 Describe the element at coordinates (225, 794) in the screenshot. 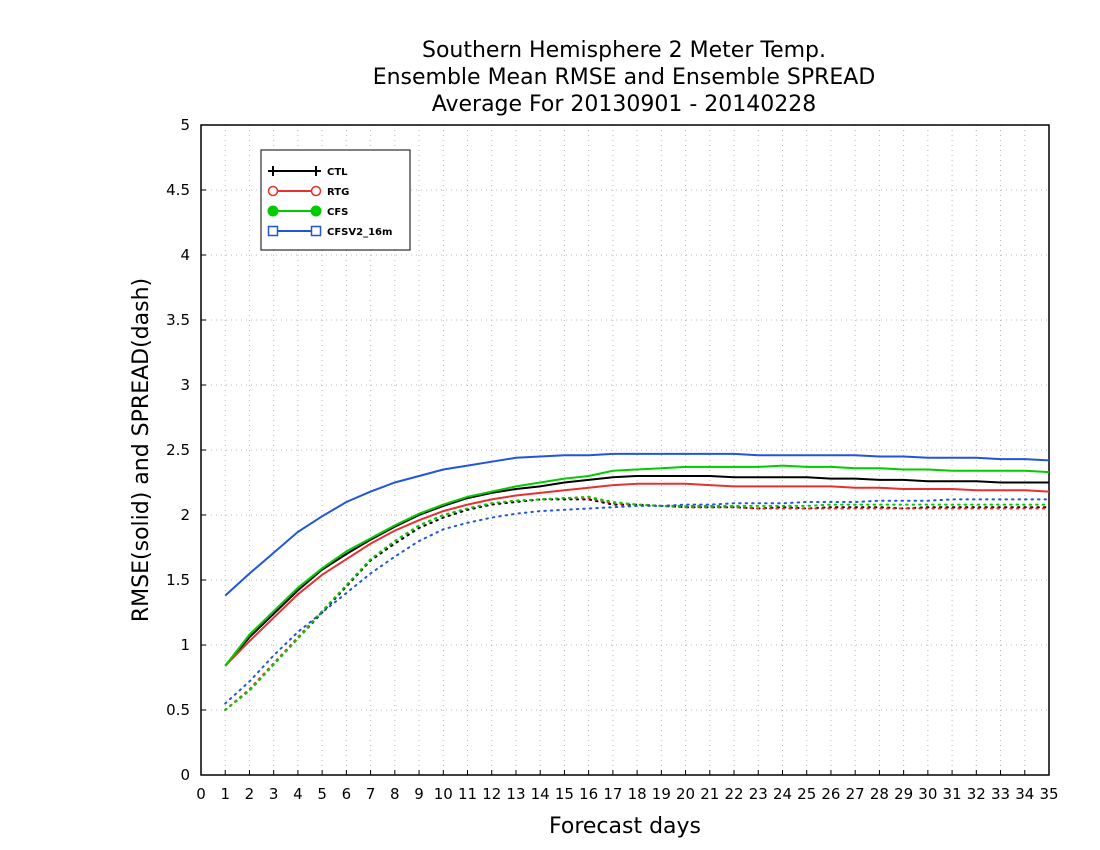

I see `x-tick-label: 1` at that location.